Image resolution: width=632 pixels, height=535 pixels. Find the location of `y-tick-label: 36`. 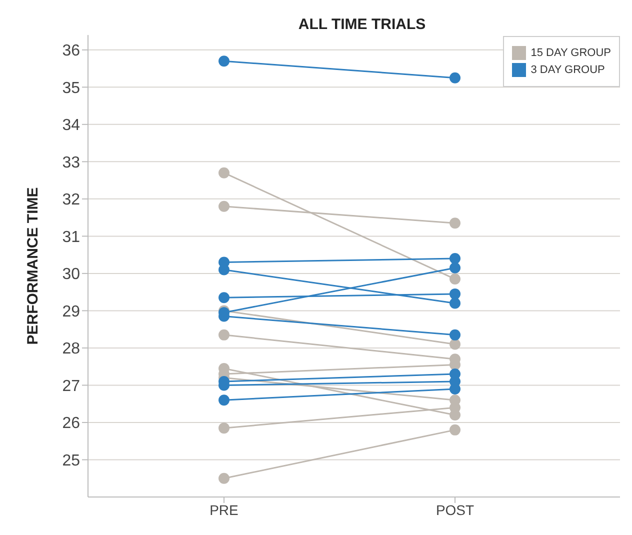

y-tick-label: 36 is located at coordinates (71, 51).